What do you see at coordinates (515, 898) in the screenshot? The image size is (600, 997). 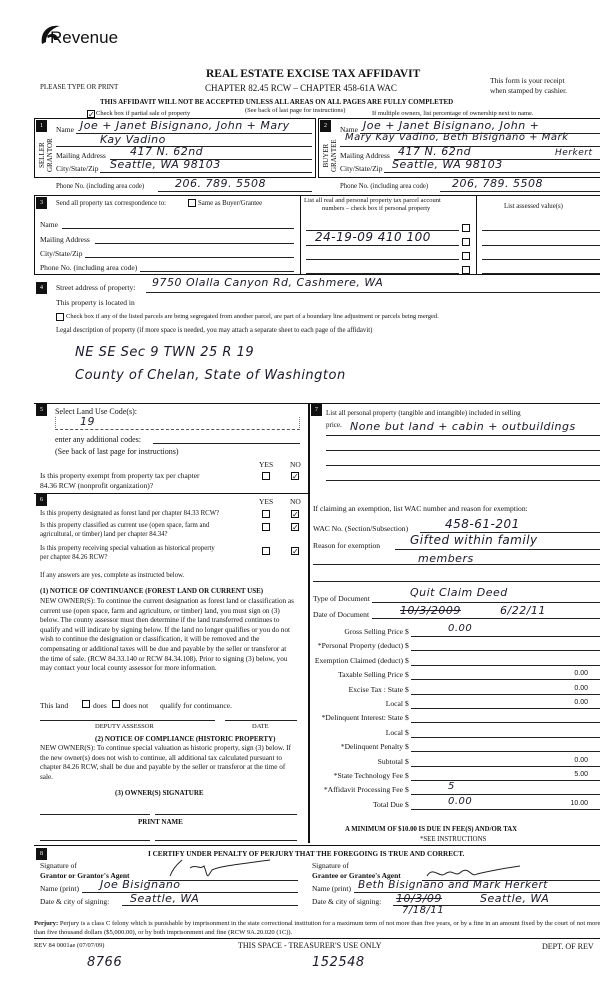 I see `grantee-city-field: Seattle, WA` at bounding box center [515, 898].